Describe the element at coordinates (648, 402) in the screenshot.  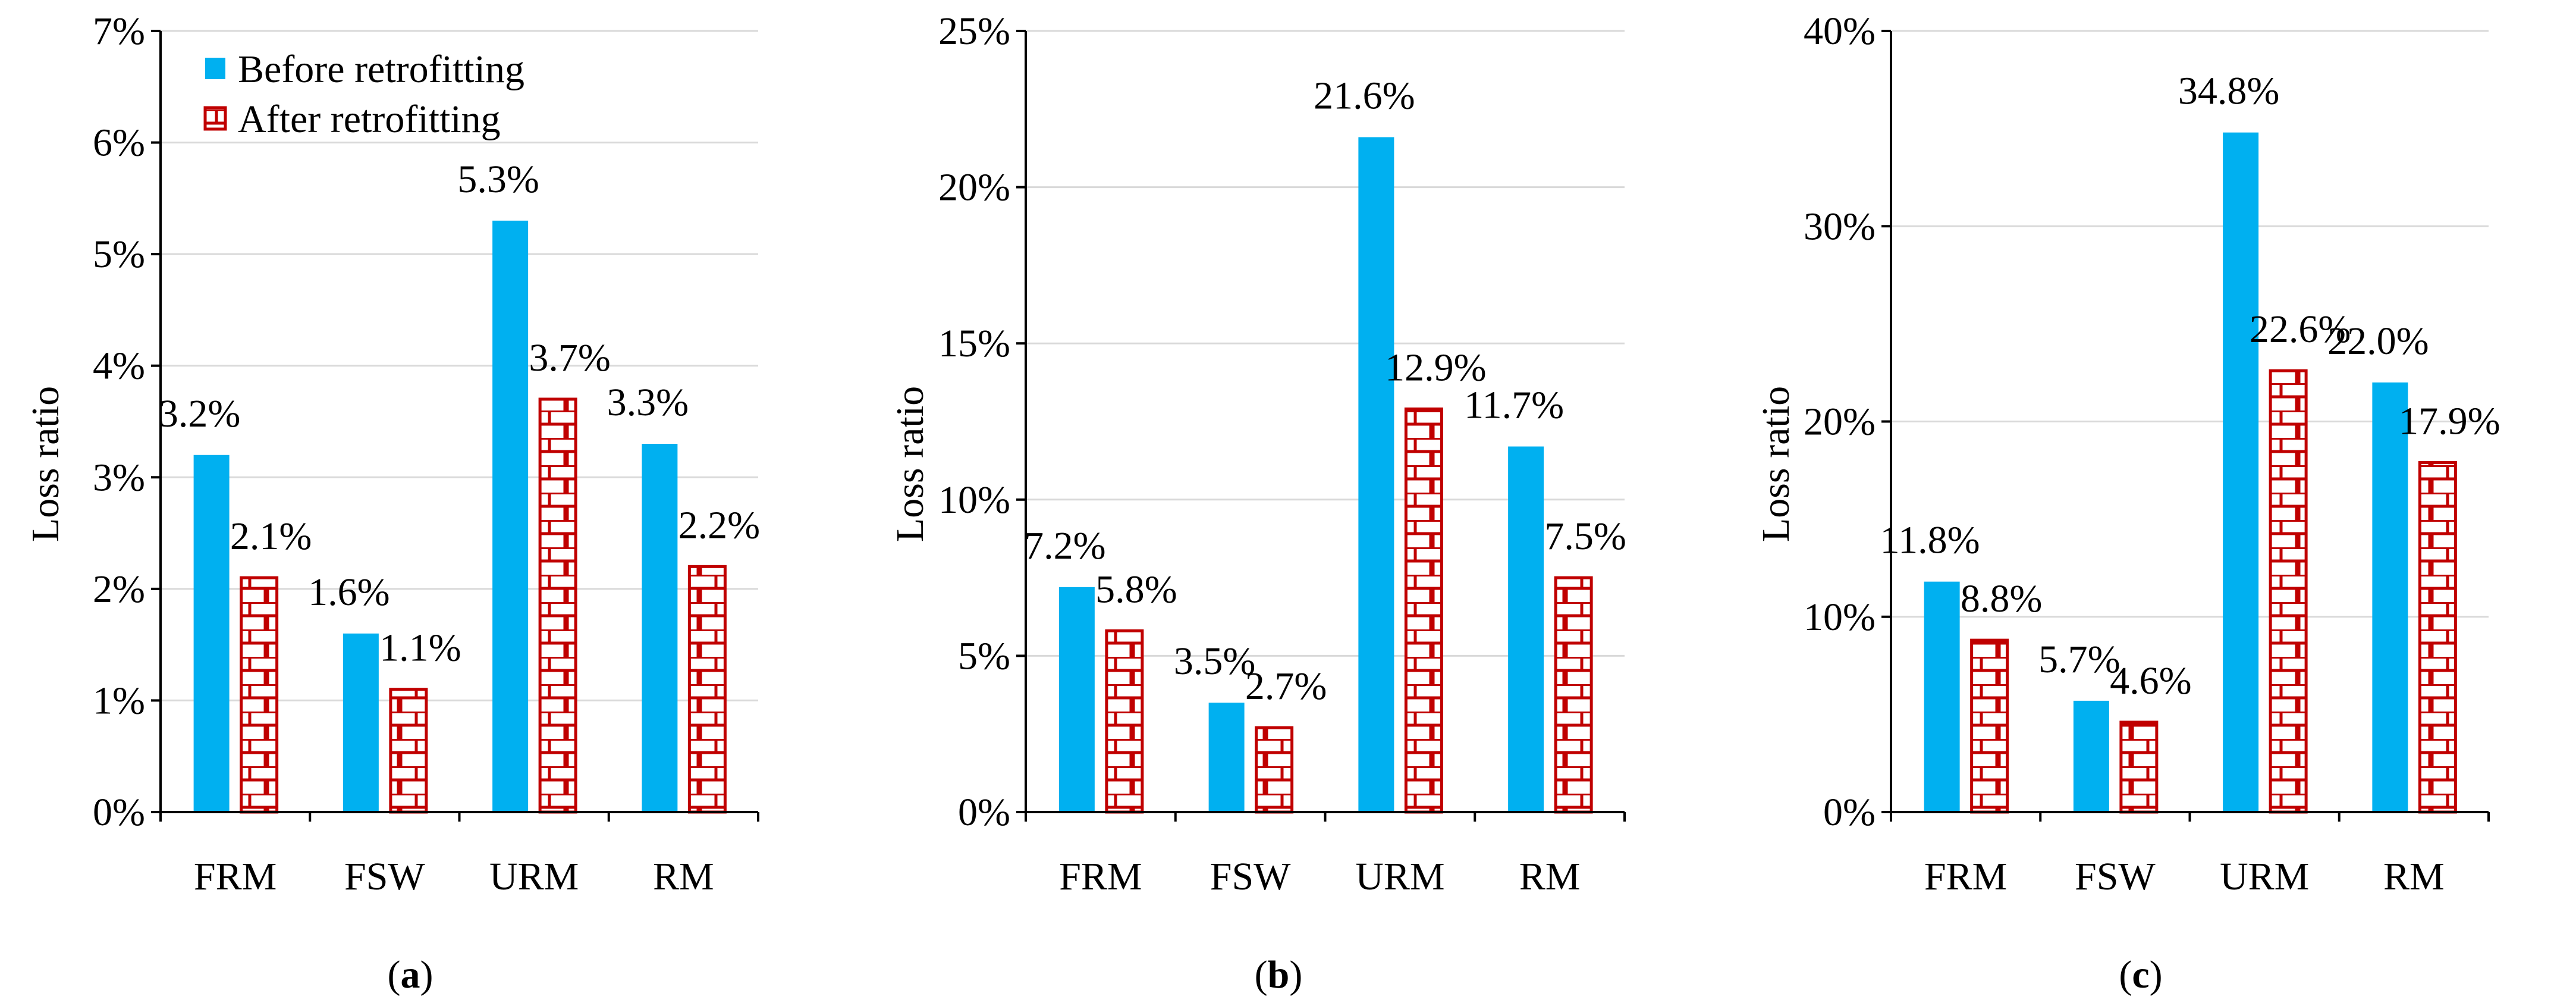
I see `data-label-before: 3.3%` at that location.